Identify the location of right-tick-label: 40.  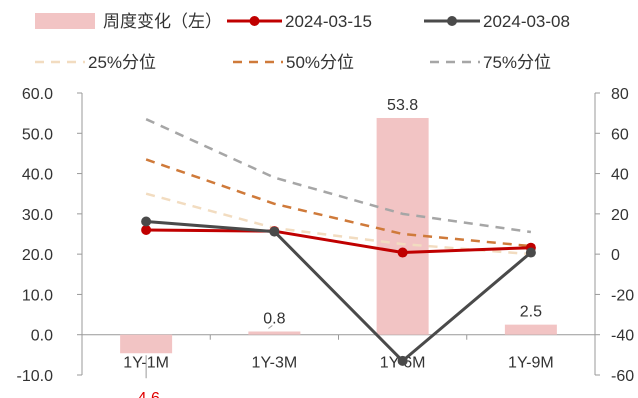
(620, 175).